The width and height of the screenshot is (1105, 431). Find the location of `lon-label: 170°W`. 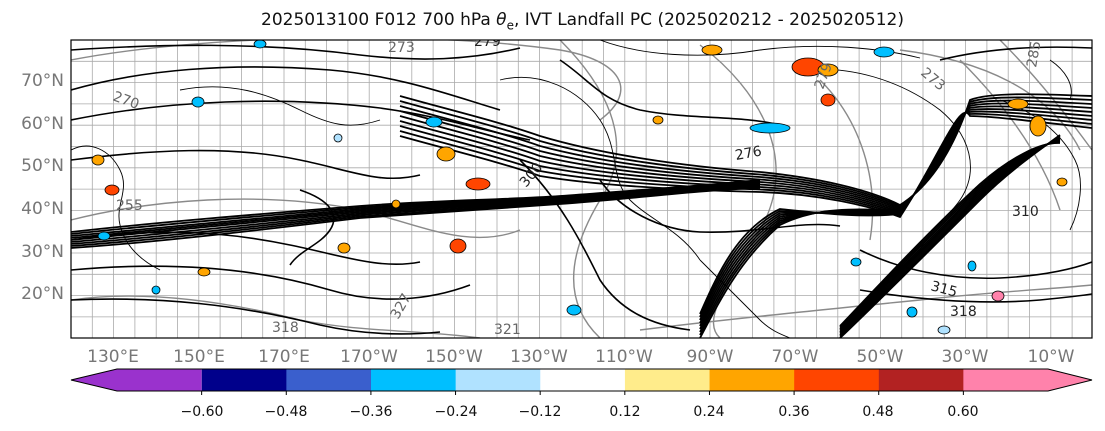

lon-label: 170°W is located at coordinates (369, 357).